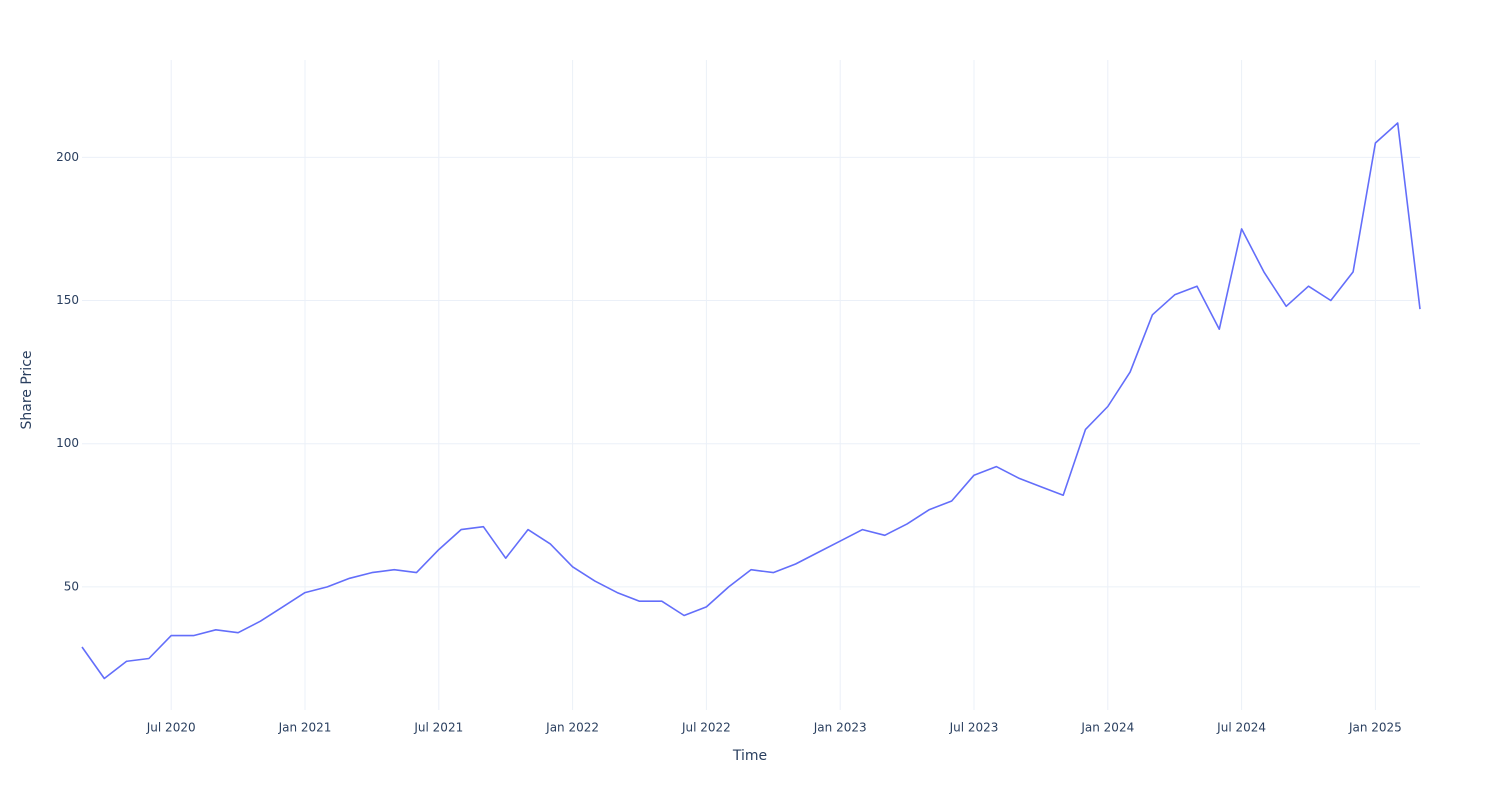  Describe the element at coordinates (974, 728) in the screenshot. I see `x-tick-label: Jul 2023` at that location.